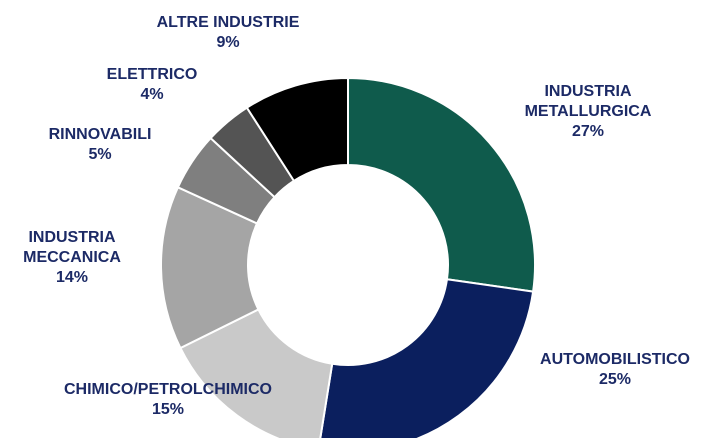 Image resolution: width=710 pixels, height=438 pixels. Describe the element at coordinates (612, 370) in the screenshot. I see `slice-label: AUTOMOBILISTICO 25%` at that location.